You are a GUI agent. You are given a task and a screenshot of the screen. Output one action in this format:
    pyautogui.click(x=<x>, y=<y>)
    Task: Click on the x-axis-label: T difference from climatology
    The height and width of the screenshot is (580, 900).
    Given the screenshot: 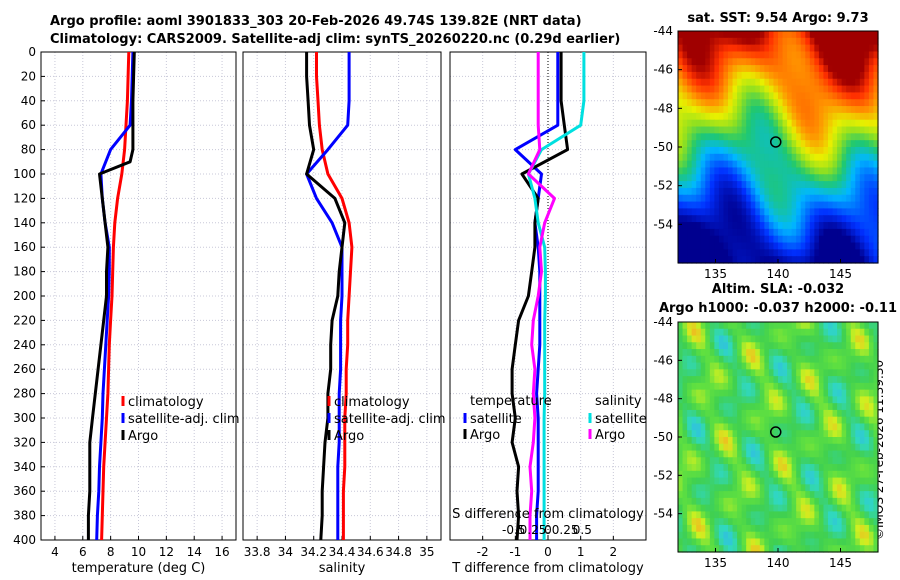 What is the action you would take?
    pyautogui.click(x=547, y=568)
    